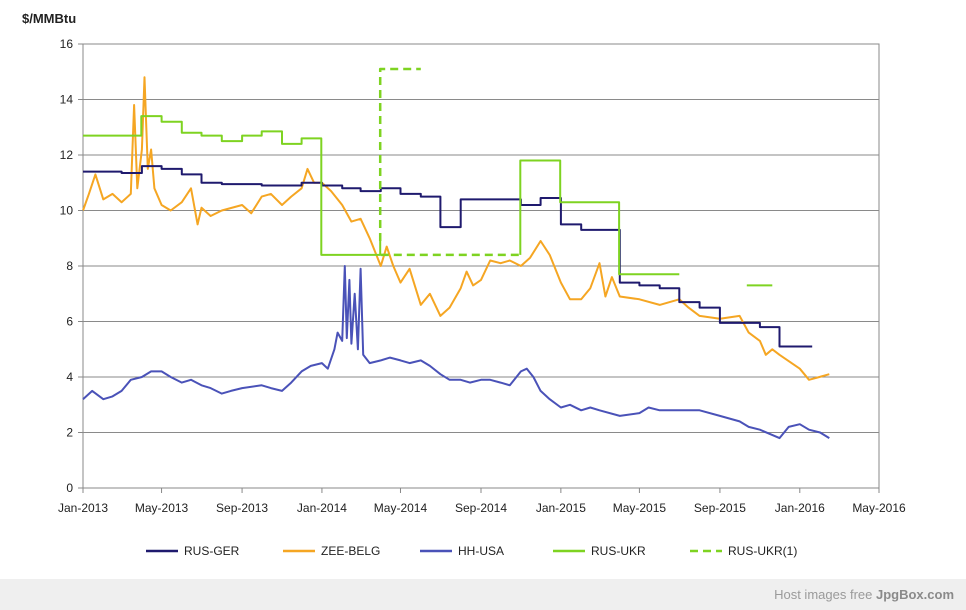  I want to click on x-tick-label: Jan-2013, so click(83, 508).